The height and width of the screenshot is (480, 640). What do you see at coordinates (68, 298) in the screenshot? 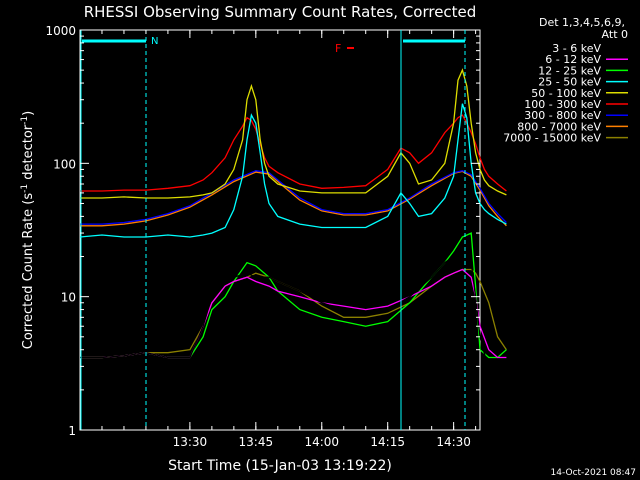
I see `y-tick-label: 10` at bounding box center [68, 298].